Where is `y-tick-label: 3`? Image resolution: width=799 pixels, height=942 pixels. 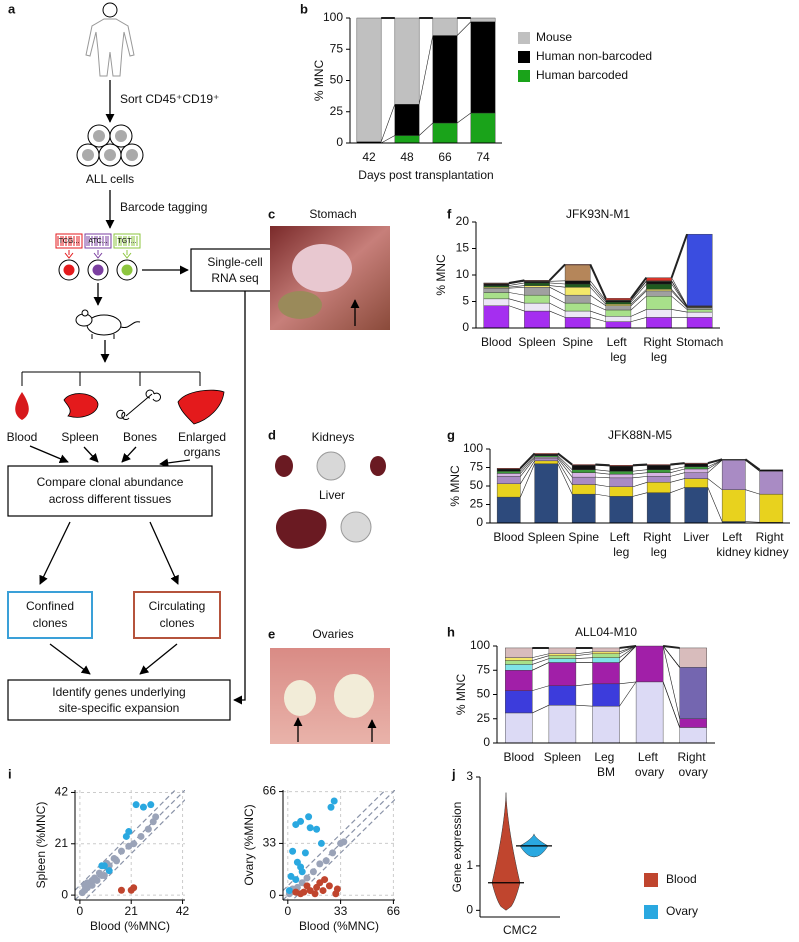 y-tick-label: 3 is located at coordinates (469, 776).